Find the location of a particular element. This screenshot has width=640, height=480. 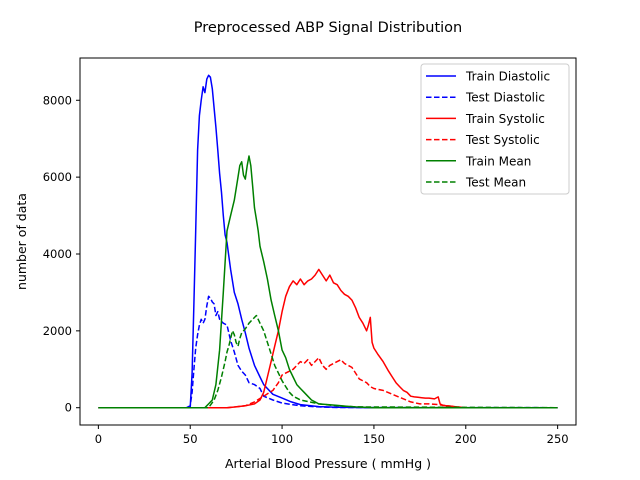

y-tick-label: 2000 is located at coordinates (57, 331).